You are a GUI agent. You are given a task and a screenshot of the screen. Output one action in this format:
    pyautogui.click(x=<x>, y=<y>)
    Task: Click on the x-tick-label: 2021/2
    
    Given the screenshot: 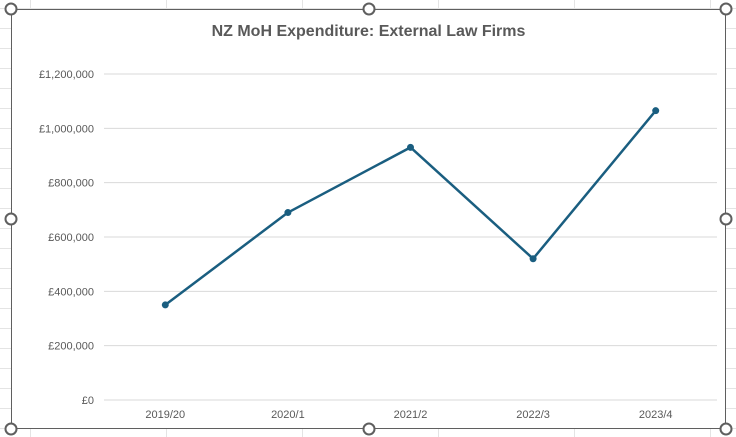 What is the action you would take?
    pyautogui.click(x=411, y=415)
    